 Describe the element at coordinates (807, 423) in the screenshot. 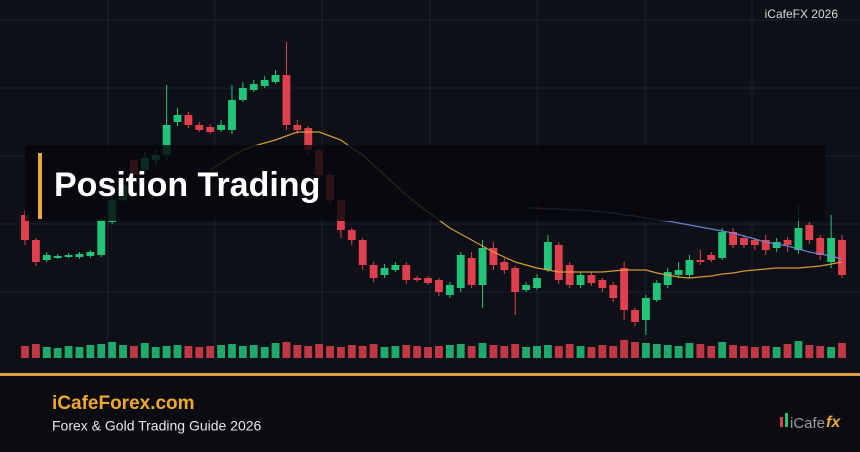

I see `logo-text: iCafe` at that location.